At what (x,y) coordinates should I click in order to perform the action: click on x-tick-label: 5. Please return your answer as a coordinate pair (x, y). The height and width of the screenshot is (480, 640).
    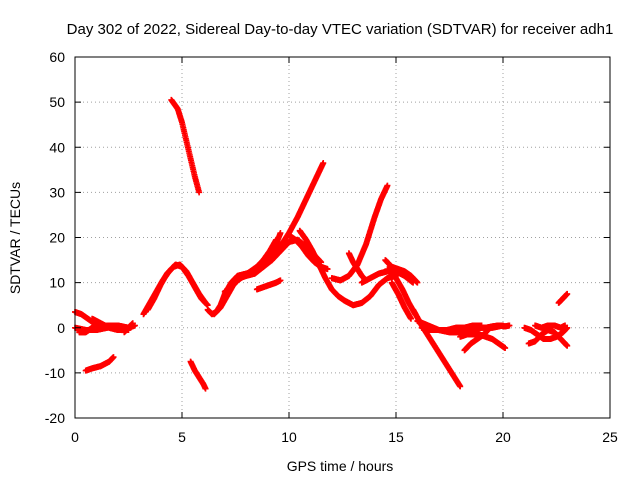
    Looking at the image, I should click on (182, 437).